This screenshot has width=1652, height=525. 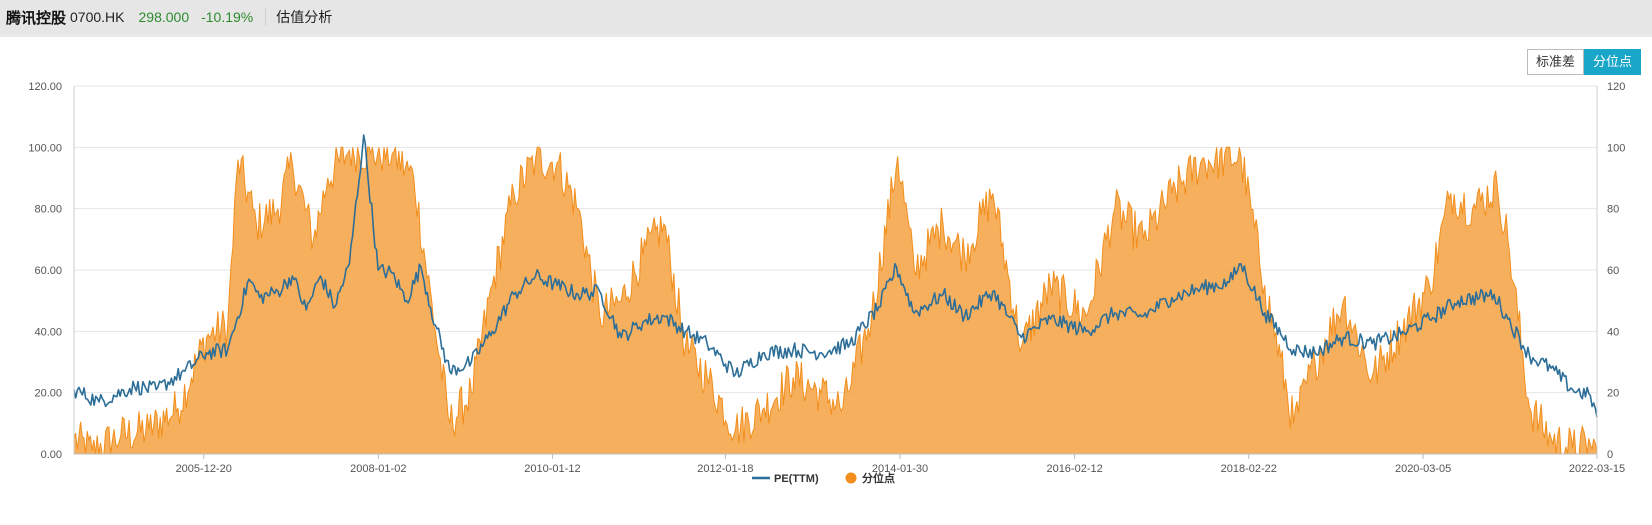 What do you see at coordinates (48, 332) in the screenshot?
I see `y-left-tick-label: 40.00` at bounding box center [48, 332].